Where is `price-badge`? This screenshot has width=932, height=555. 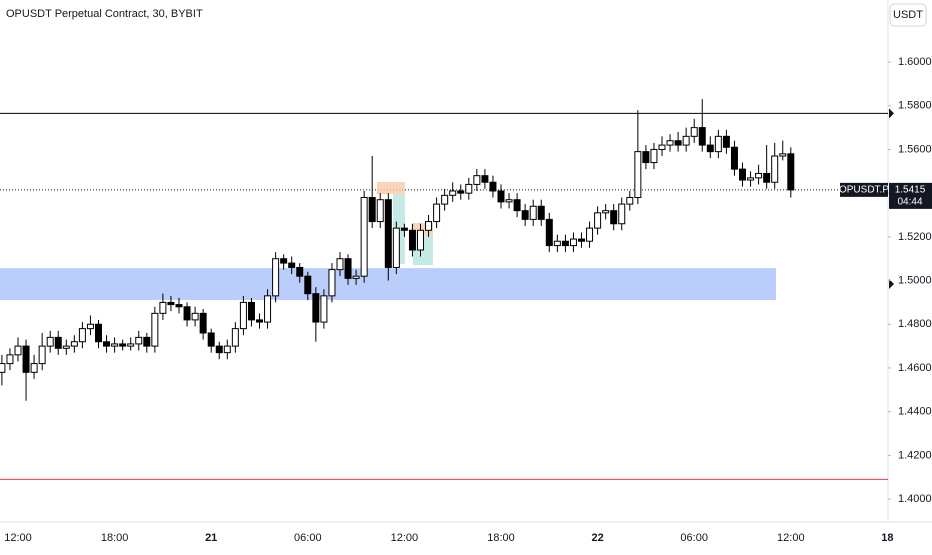
price-badge is located at coordinates (910, 195).